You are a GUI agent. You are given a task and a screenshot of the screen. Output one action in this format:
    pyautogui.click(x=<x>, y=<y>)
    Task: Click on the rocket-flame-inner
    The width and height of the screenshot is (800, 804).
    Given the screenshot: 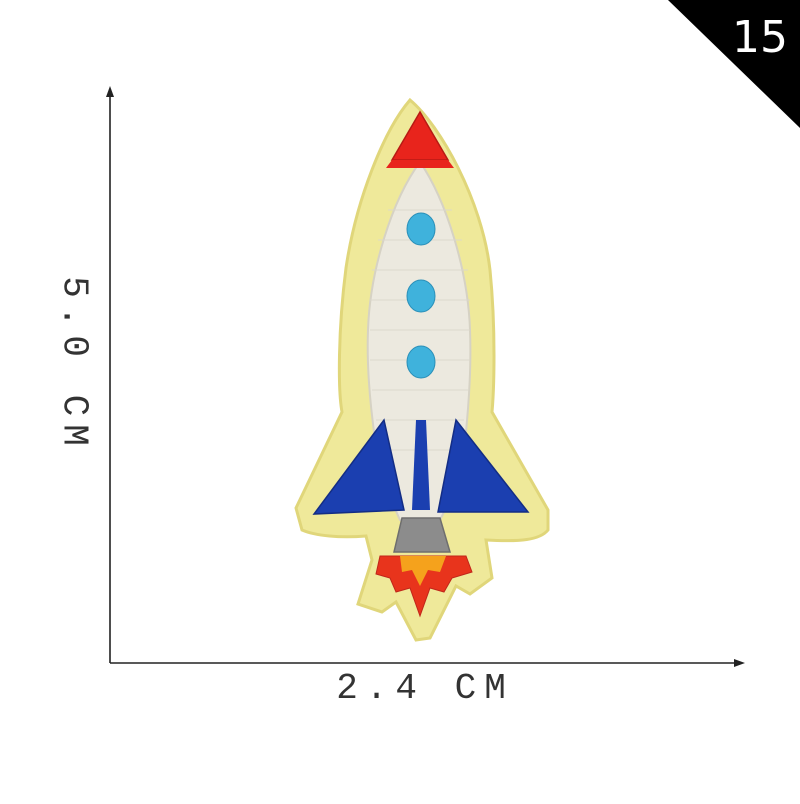 What is the action you would take?
    pyautogui.click(x=423, y=571)
    